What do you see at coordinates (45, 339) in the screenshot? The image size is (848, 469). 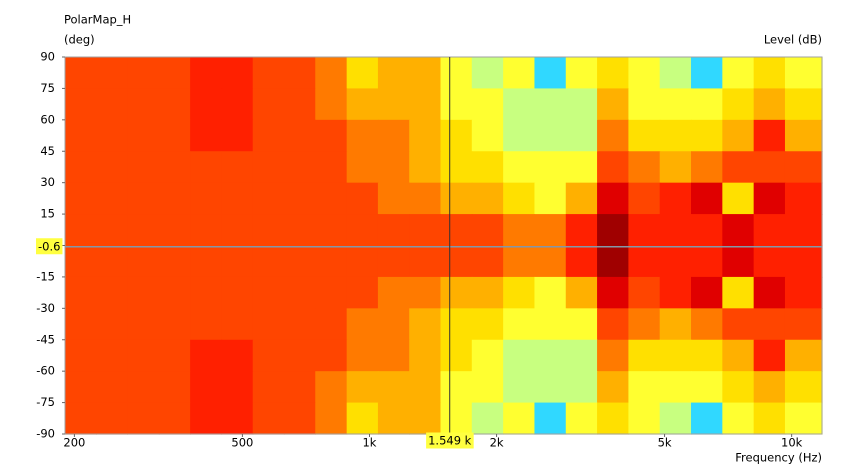 I see `y-tick-label: -45` at bounding box center [45, 339].